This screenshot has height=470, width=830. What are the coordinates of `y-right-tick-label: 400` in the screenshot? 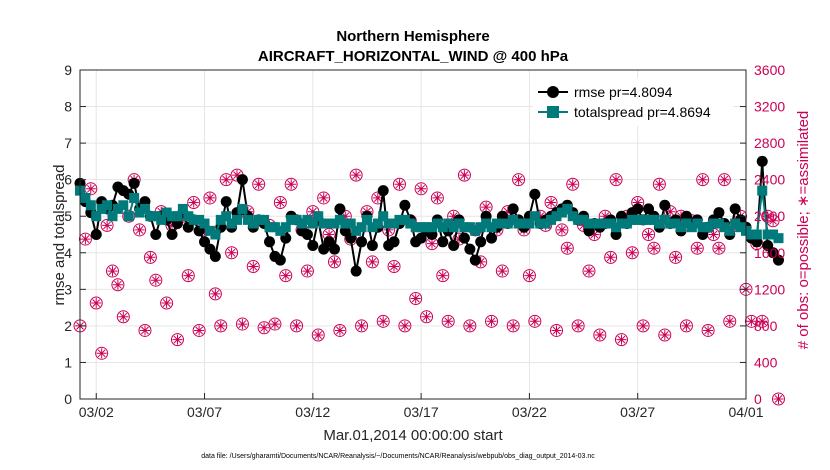 It's located at (766, 362).